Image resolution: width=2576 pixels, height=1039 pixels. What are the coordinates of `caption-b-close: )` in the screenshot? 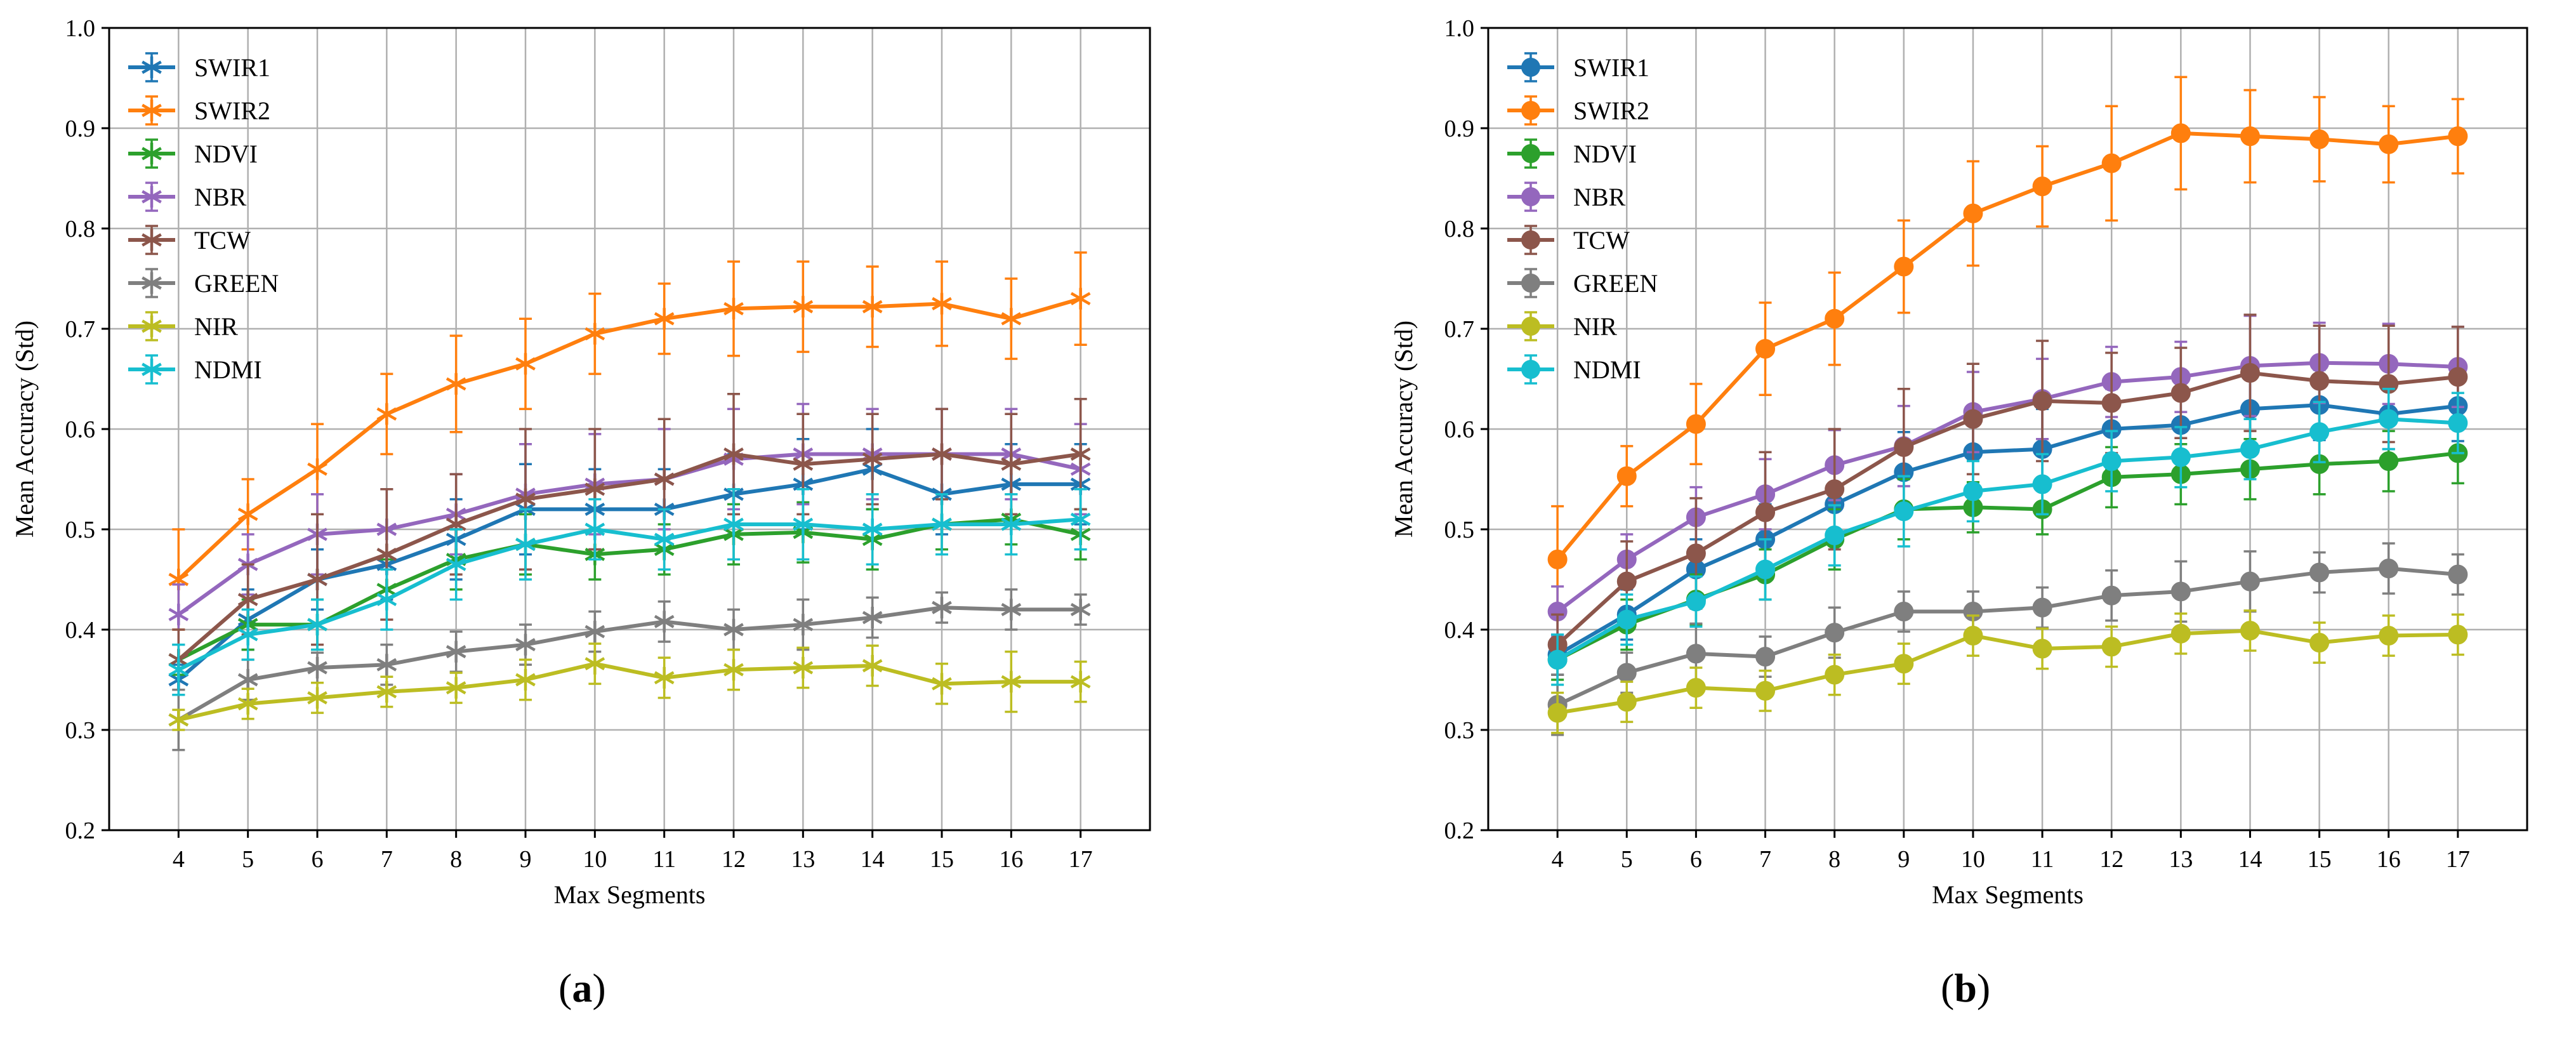 It's located at (1984, 987).